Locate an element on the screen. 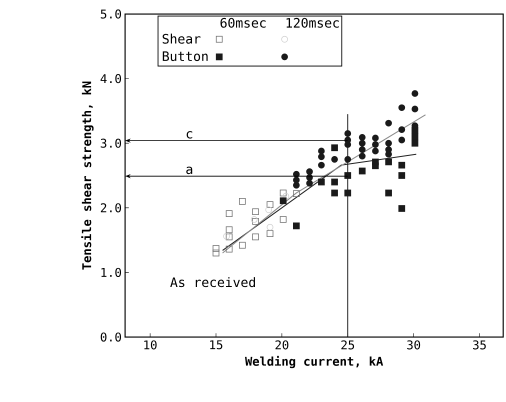  legend-label: Button is located at coordinates (185, 56).